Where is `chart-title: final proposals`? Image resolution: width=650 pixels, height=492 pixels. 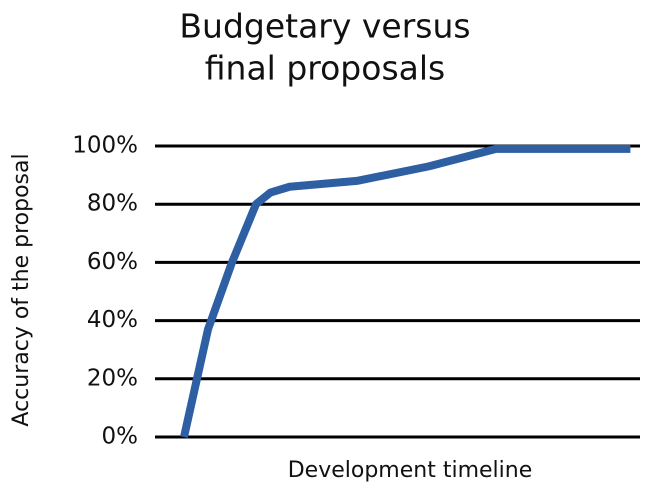 chart-title: final proposals is located at coordinates (325, 68).